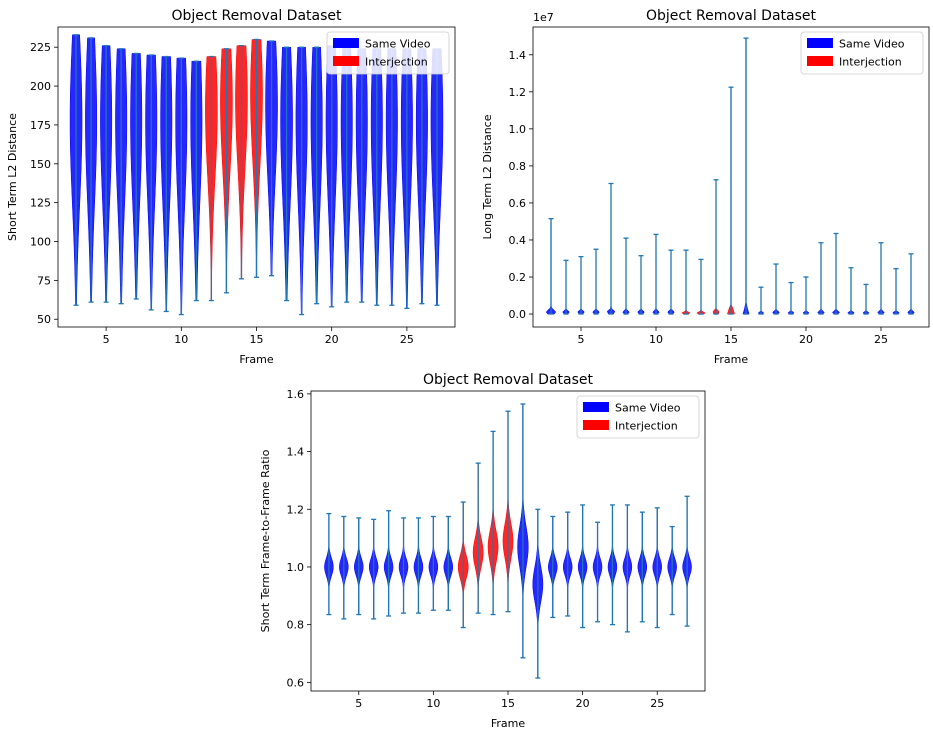 The width and height of the screenshot is (933, 732). Describe the element at coordinates (296, 452) in the screenshot. I see `y-tick-label: 1.4` at that location.